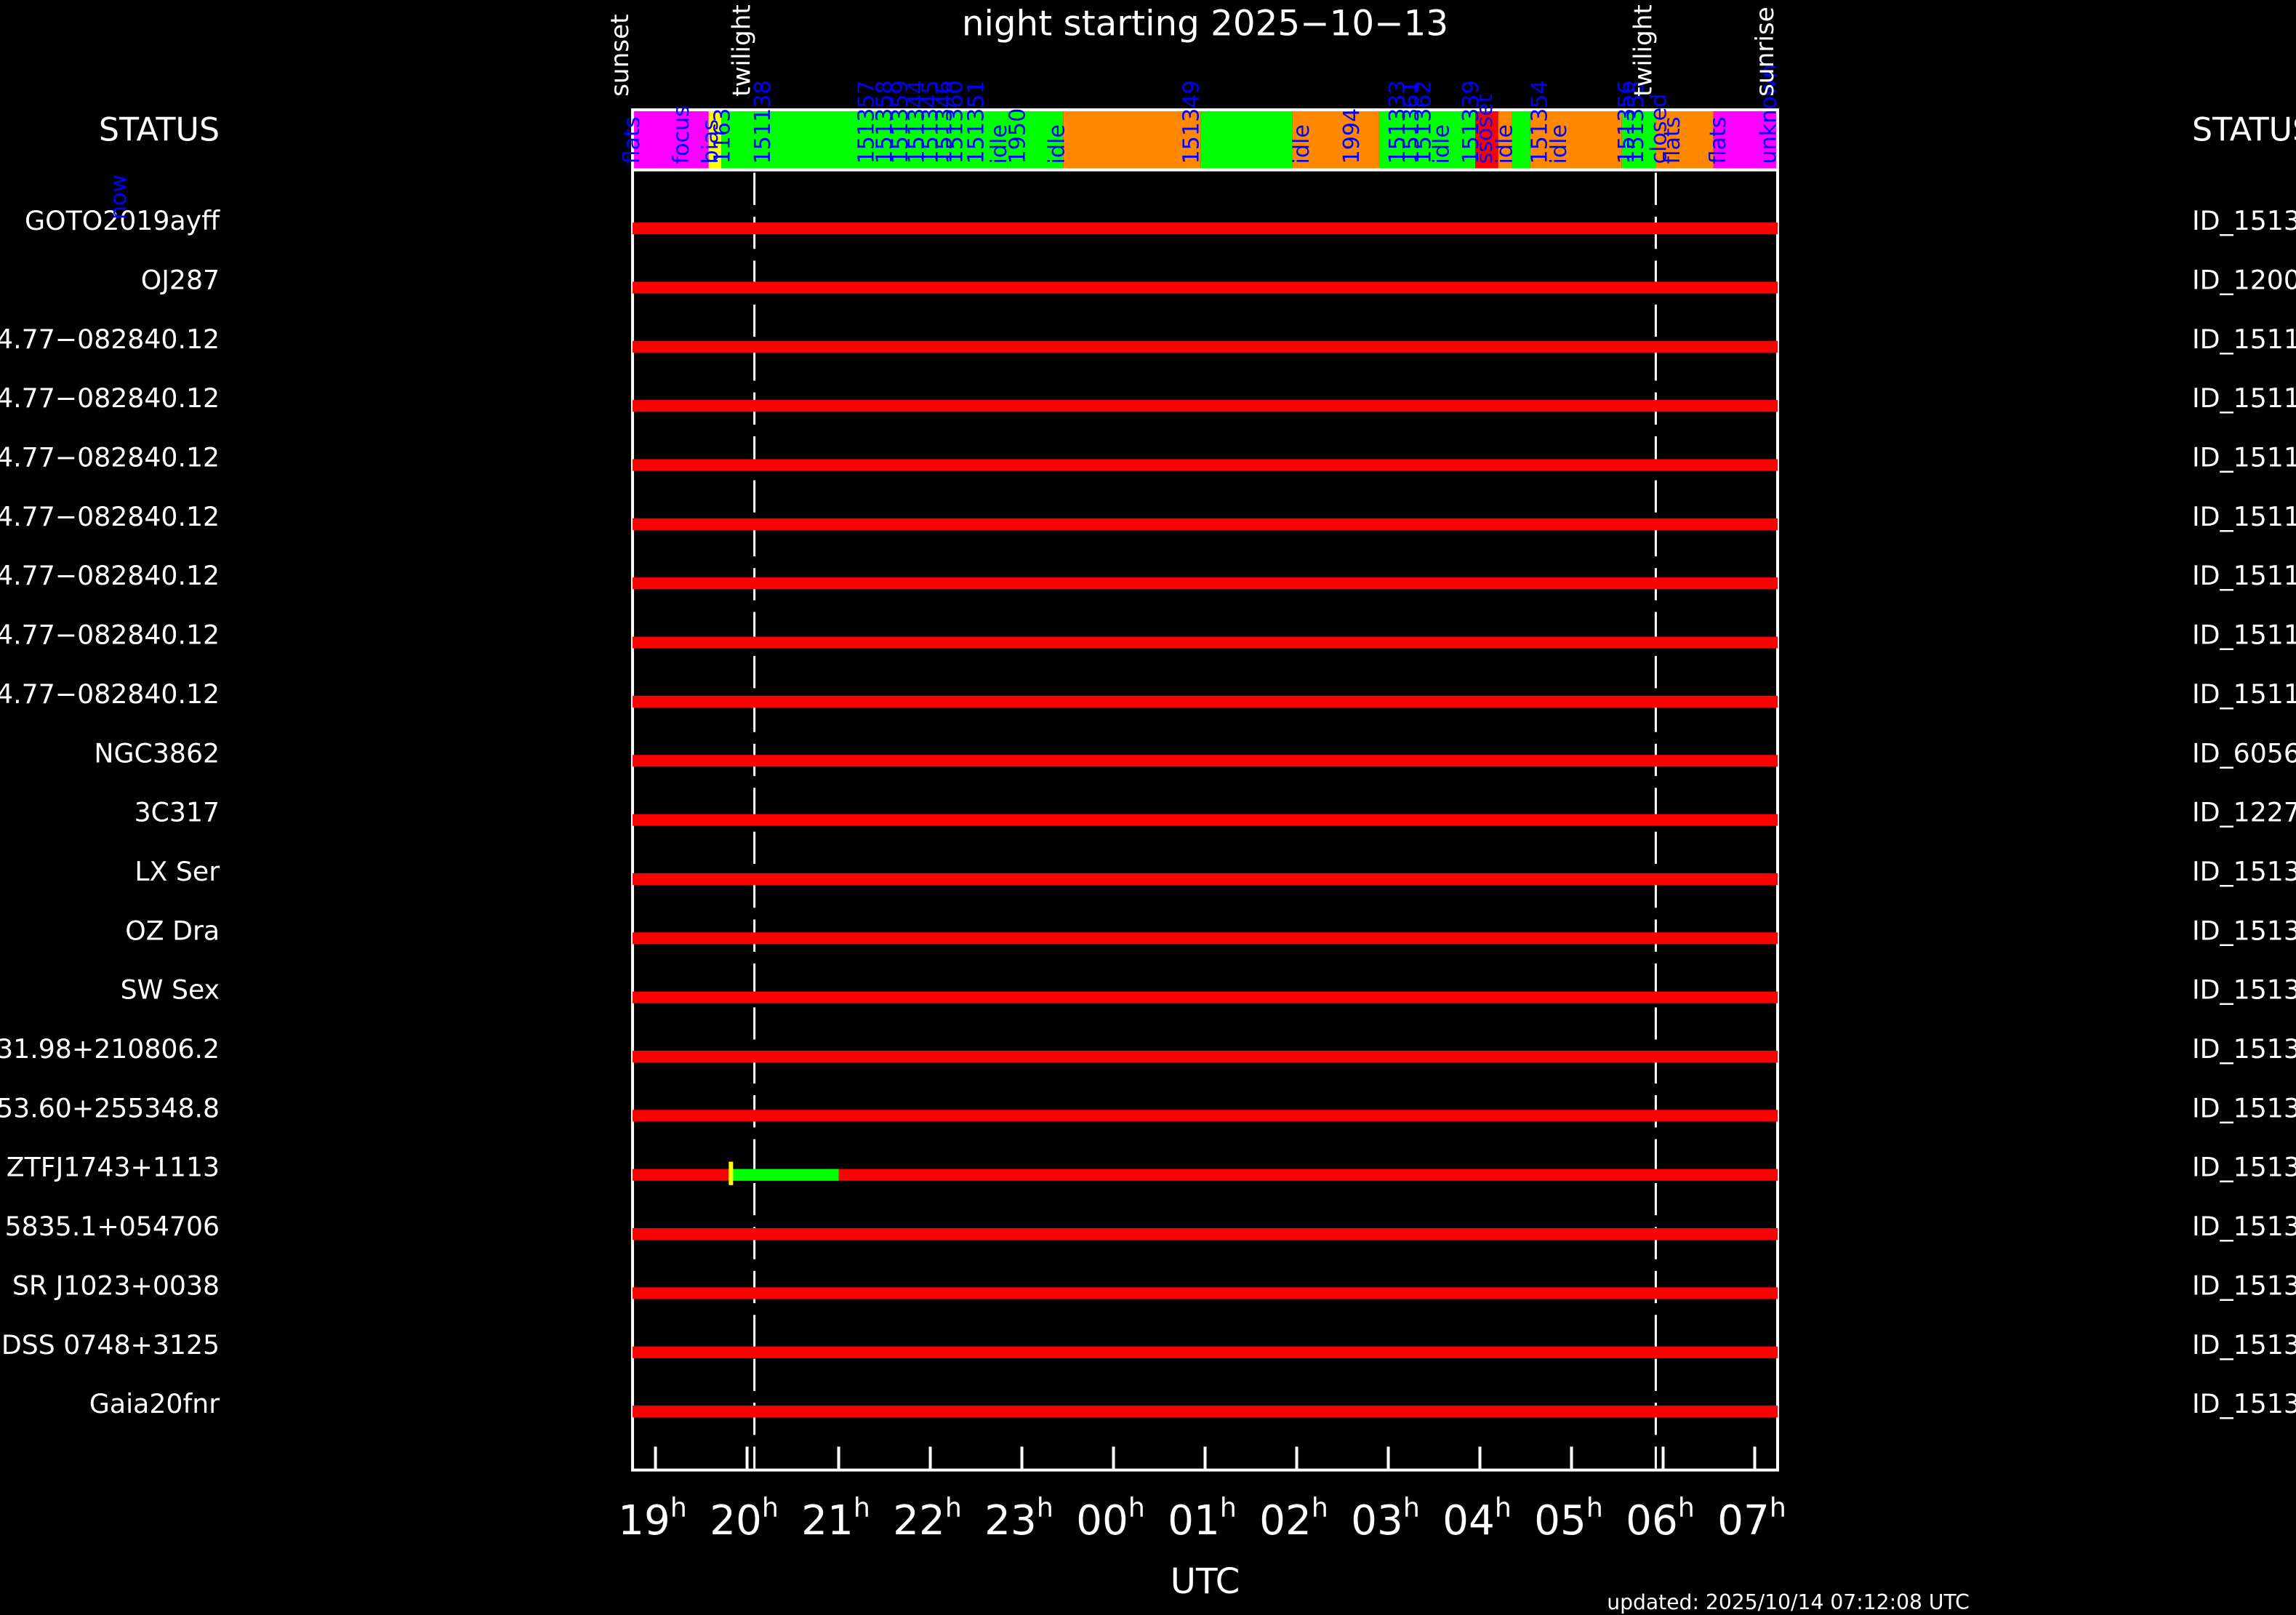 Image resolution: width=2296 pixels, height=1615 pixels. I want to click on status-bar, so click(1205, 140).